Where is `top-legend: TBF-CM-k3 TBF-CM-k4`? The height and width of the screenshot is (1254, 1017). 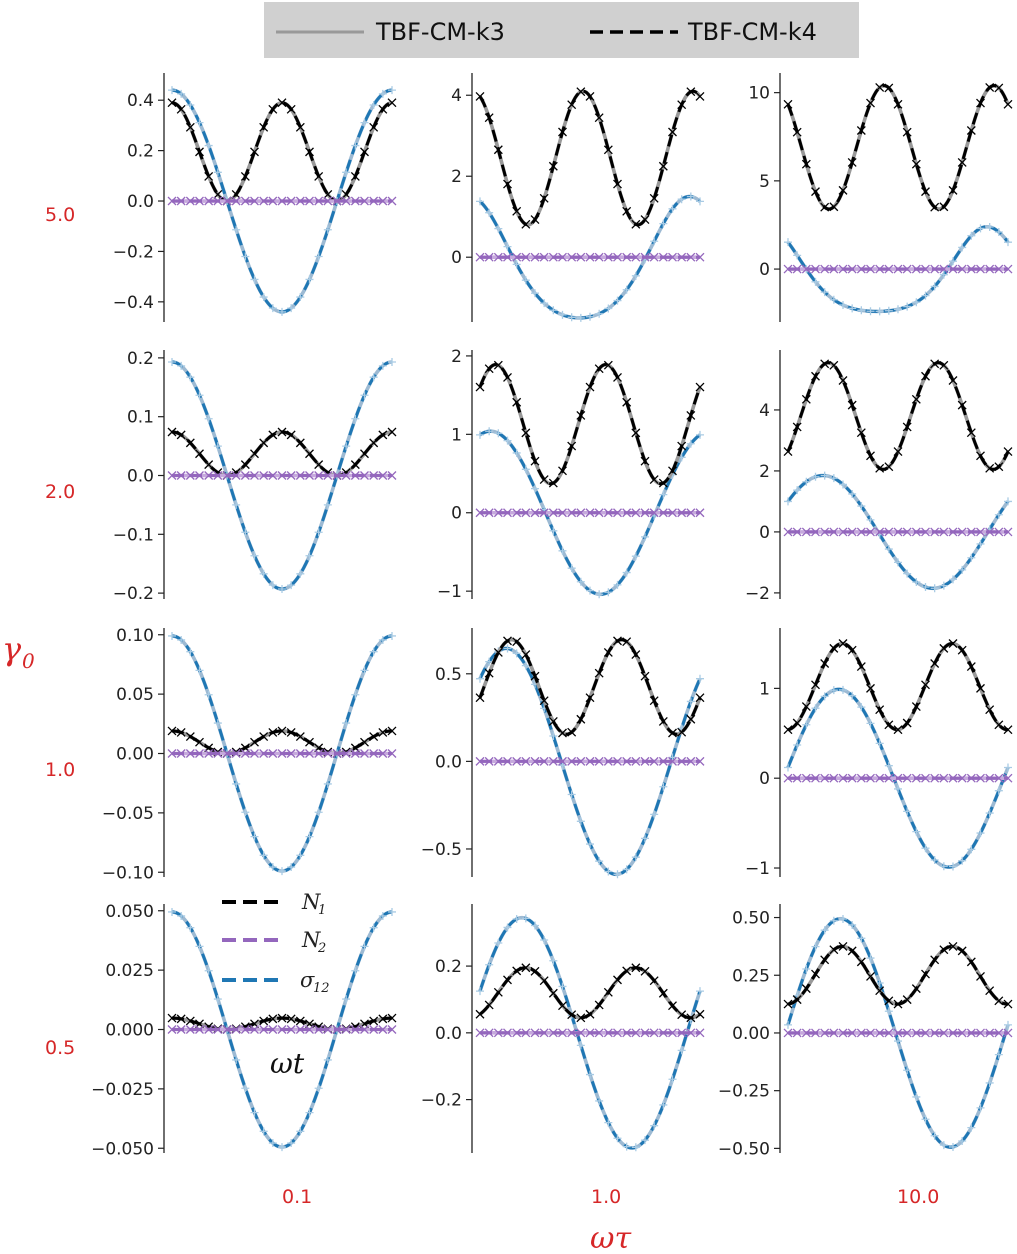
top-legend: TBF-CM-k3 TBF-CM-k4 is located at coordinates (561, 30).